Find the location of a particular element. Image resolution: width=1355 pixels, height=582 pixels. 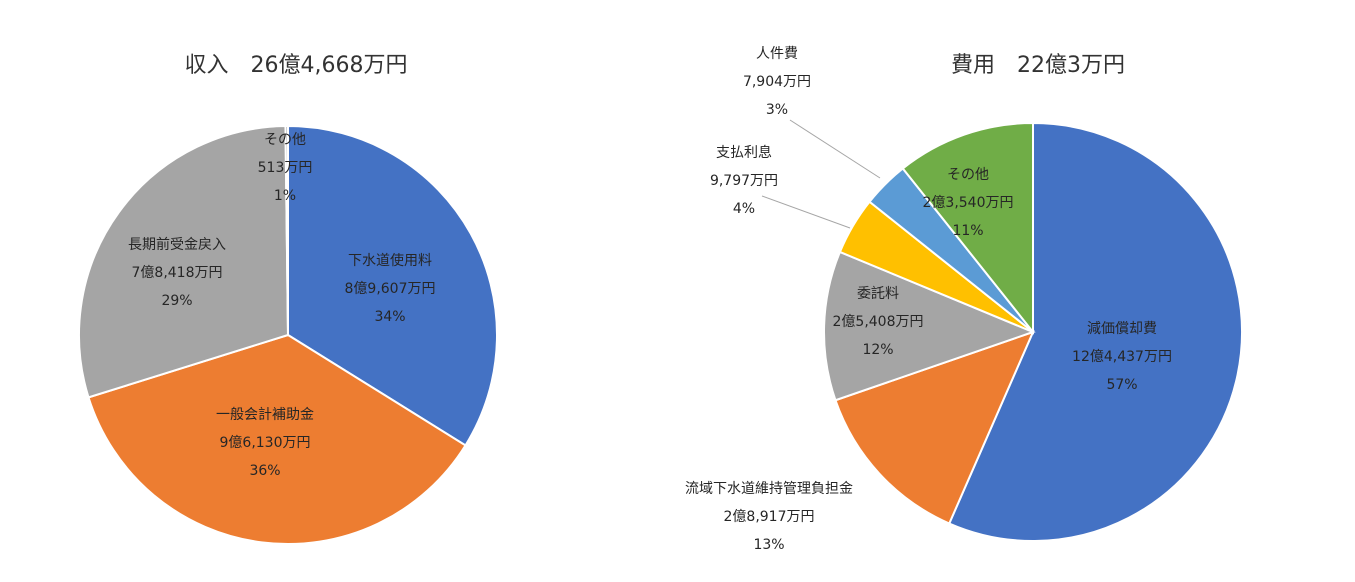

income-slice-label-sewer-fee: 下水道使用料 8億9,607万円 34% is located at coordinates (390, 288).